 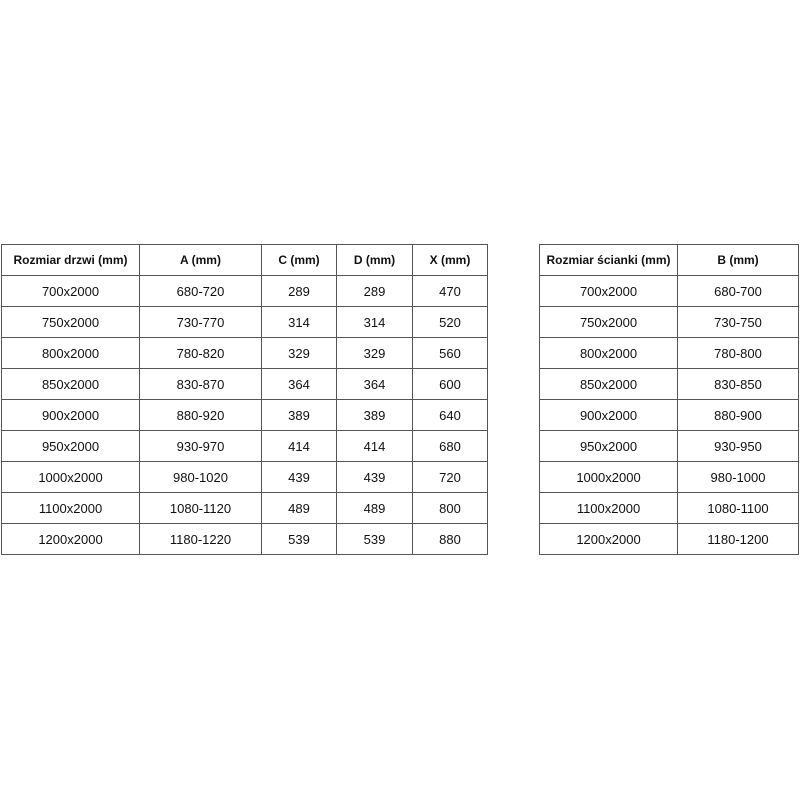 What do you see at coordinates (200, 322) in the screenshot?
I see `table-cell: 730-770` at bounding box center [200, 322].